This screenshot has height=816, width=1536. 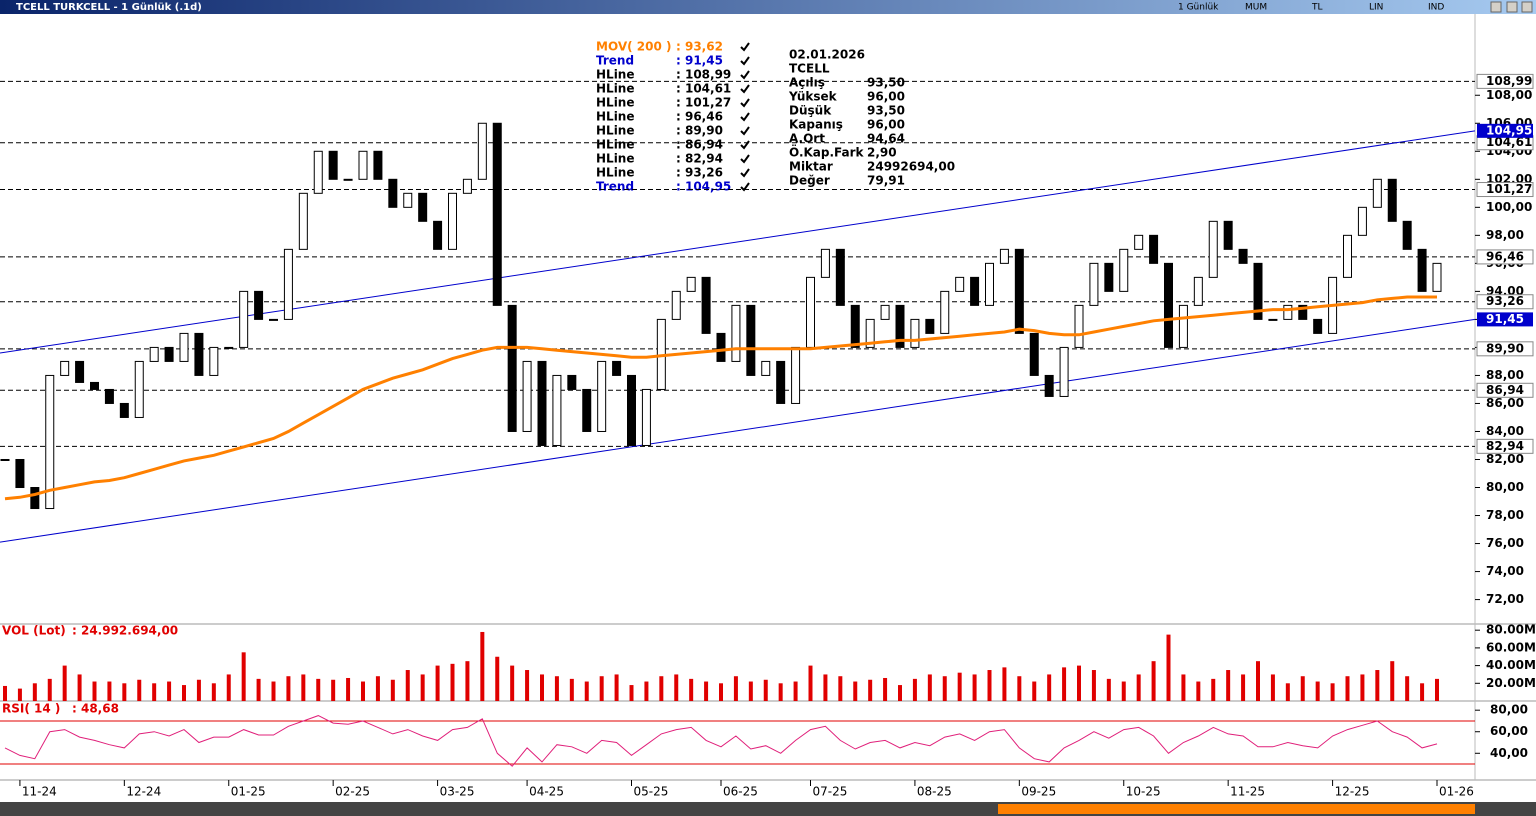 What do you see at coordinates (1527, 7) in the screenshot?
I see `close-button` at bounding box center [1527, 7].